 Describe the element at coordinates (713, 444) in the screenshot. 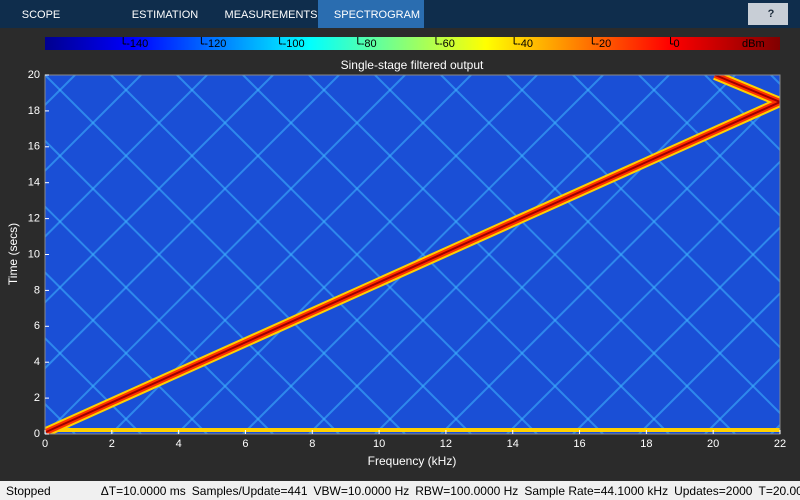

I see `x-tick-label: 20` at that location.